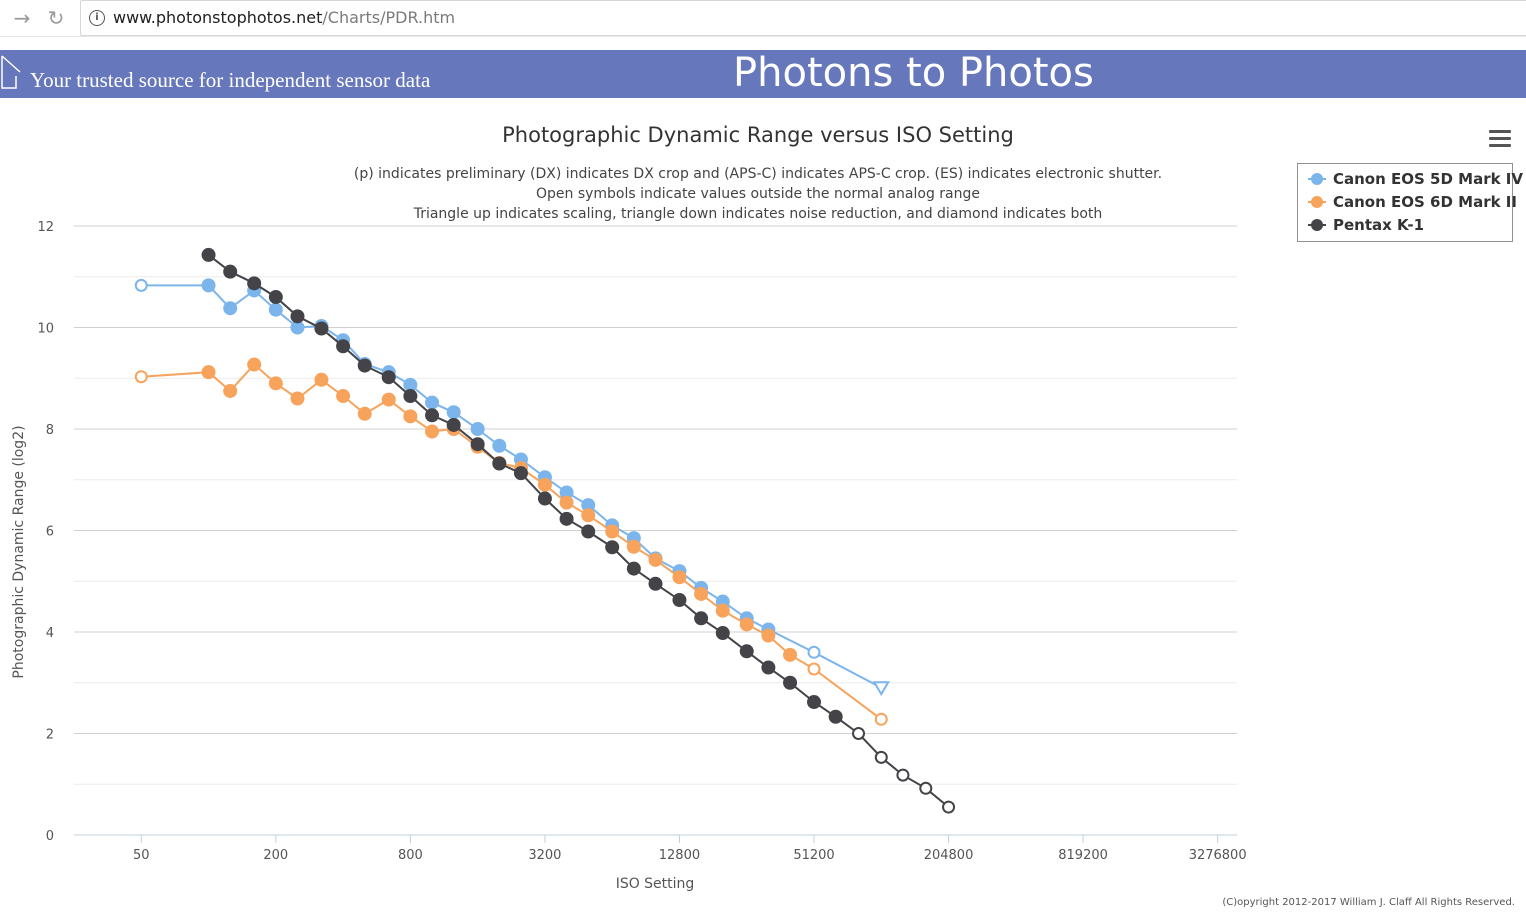 This screenshot has height=921, width=1526. What do you see at coordinates (1379, 225) in the screenshot?
I see `legend-label: Pentax K-1` at bounding box center [1379, 225].